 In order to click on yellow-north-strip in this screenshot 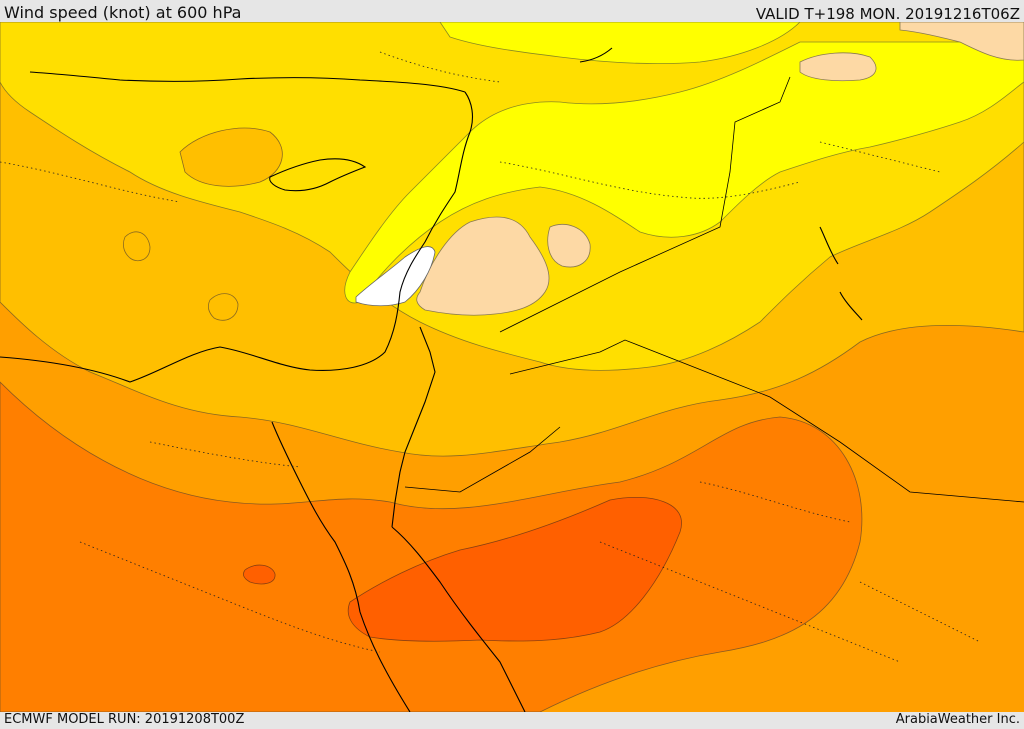, I will do `click(620, 43)`.